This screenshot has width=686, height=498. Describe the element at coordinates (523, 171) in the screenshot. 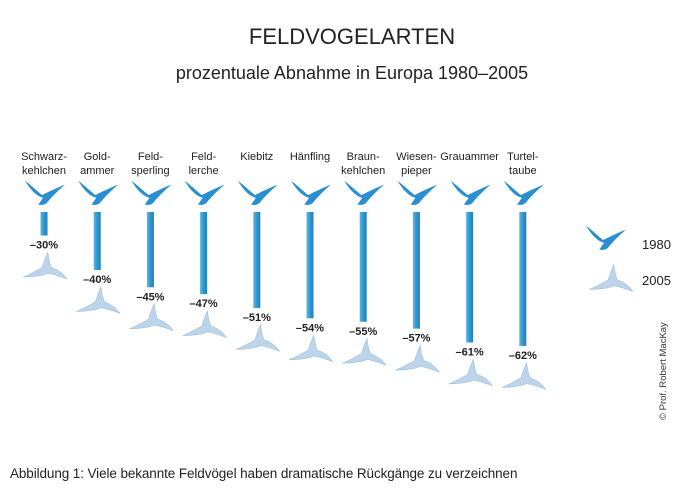

I see `category-label: taube` at that location.